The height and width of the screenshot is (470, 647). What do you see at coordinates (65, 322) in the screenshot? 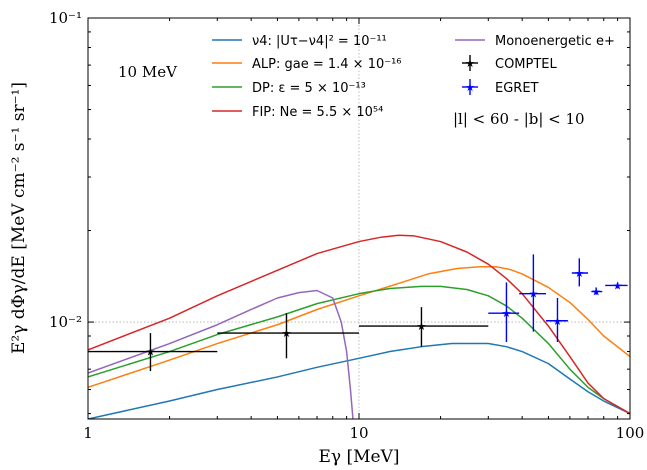
I see `y-tick-label: 10⁻²` at bounding box center [65, 322].